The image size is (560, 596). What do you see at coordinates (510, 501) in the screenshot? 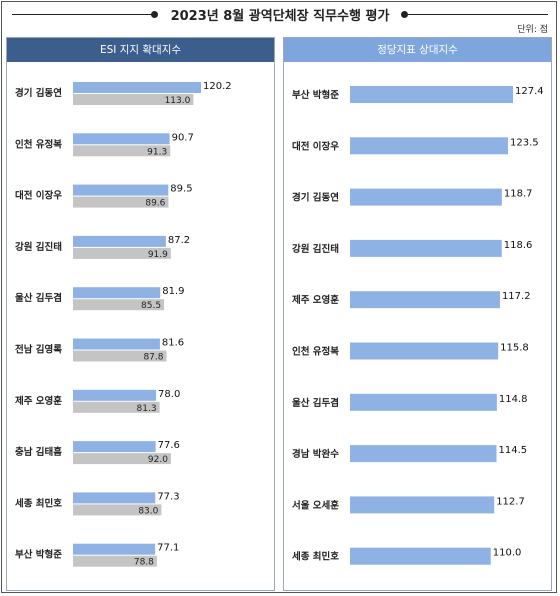
I see `party-value: 112.7` at bounding box center [510, 501].